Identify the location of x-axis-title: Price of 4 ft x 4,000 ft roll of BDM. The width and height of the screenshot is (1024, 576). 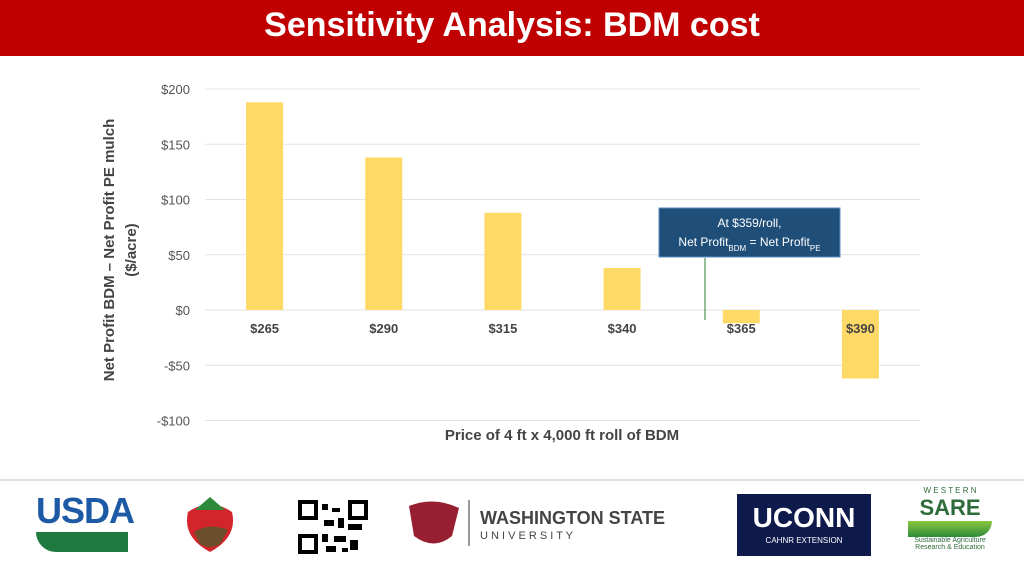
(562, 435).